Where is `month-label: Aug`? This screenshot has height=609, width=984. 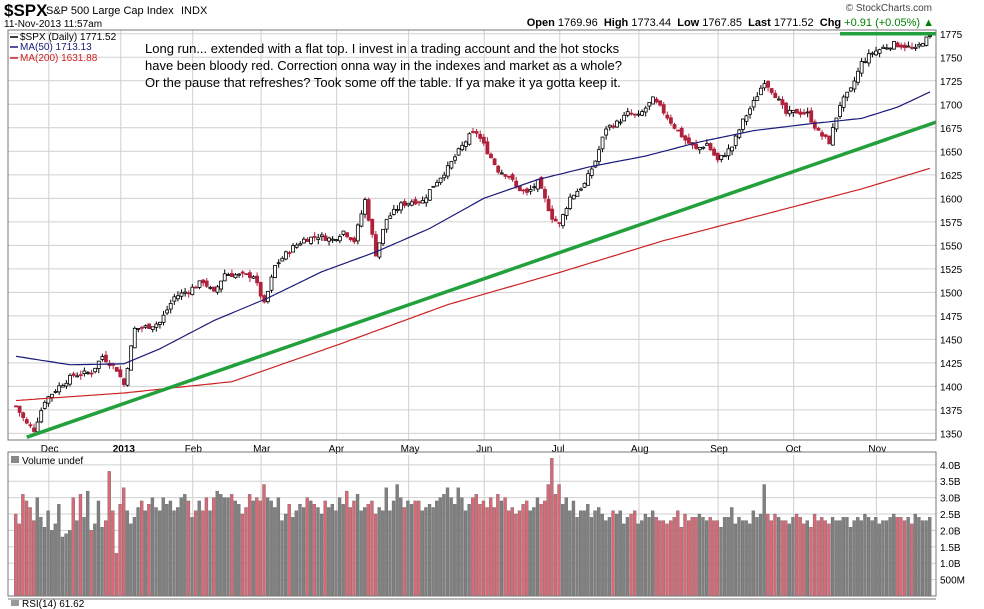 month-label: Aug is located at coordinates (640, 449).